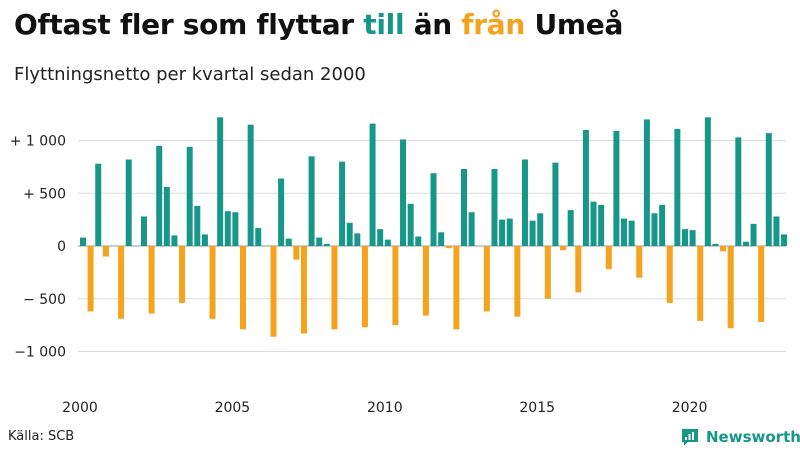  What do you see at coordinates (40, 353) in the screenshot?
I see `y-tick-label: −1 000` at bounding box center [40, 353].